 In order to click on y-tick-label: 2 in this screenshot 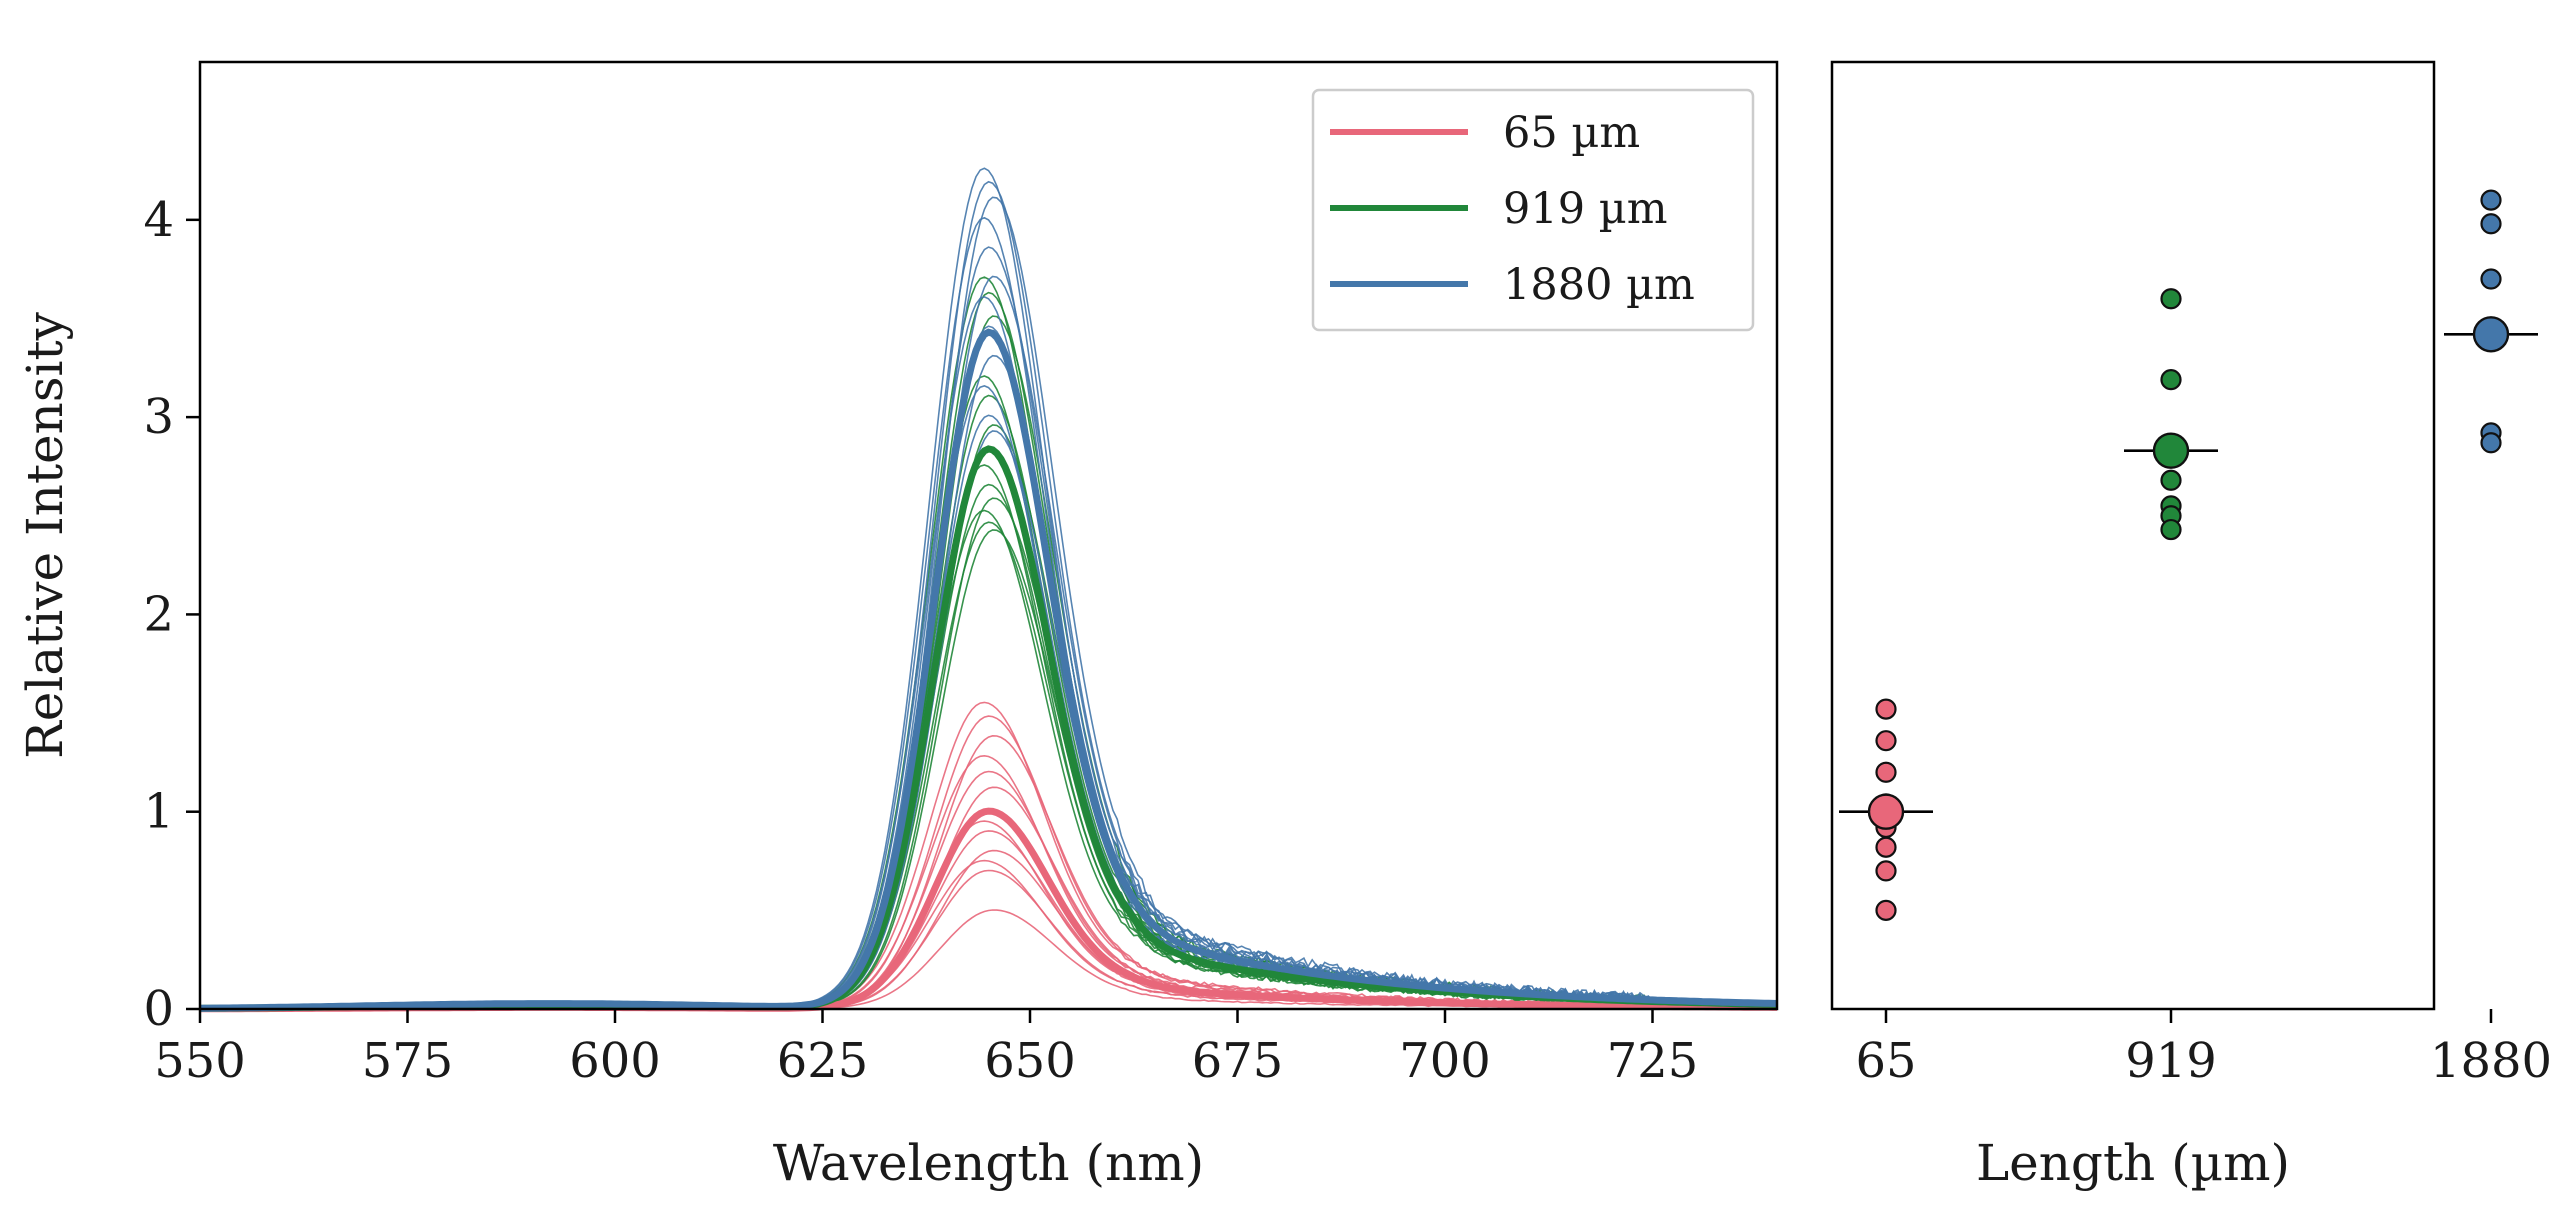, I will do `click(158, 614)`.